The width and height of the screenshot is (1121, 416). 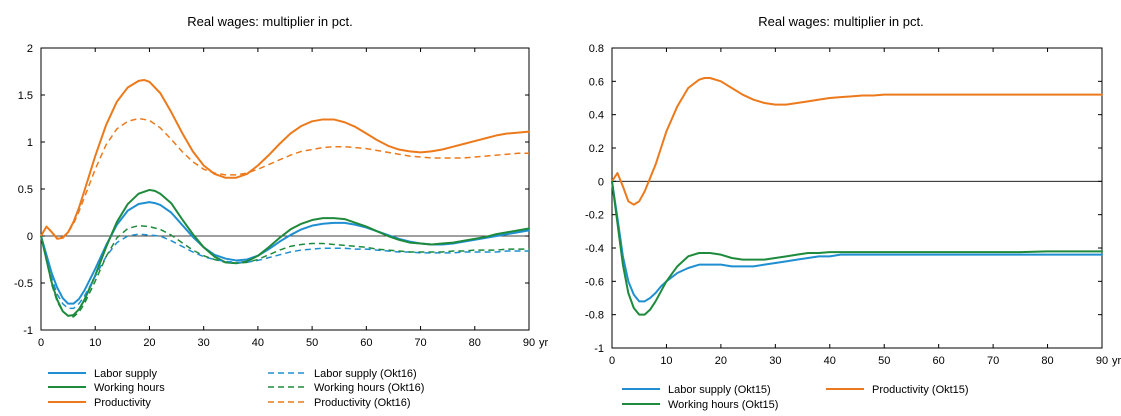 I want to click on y-tick-label: 0.8, so click(x=596, y=49).